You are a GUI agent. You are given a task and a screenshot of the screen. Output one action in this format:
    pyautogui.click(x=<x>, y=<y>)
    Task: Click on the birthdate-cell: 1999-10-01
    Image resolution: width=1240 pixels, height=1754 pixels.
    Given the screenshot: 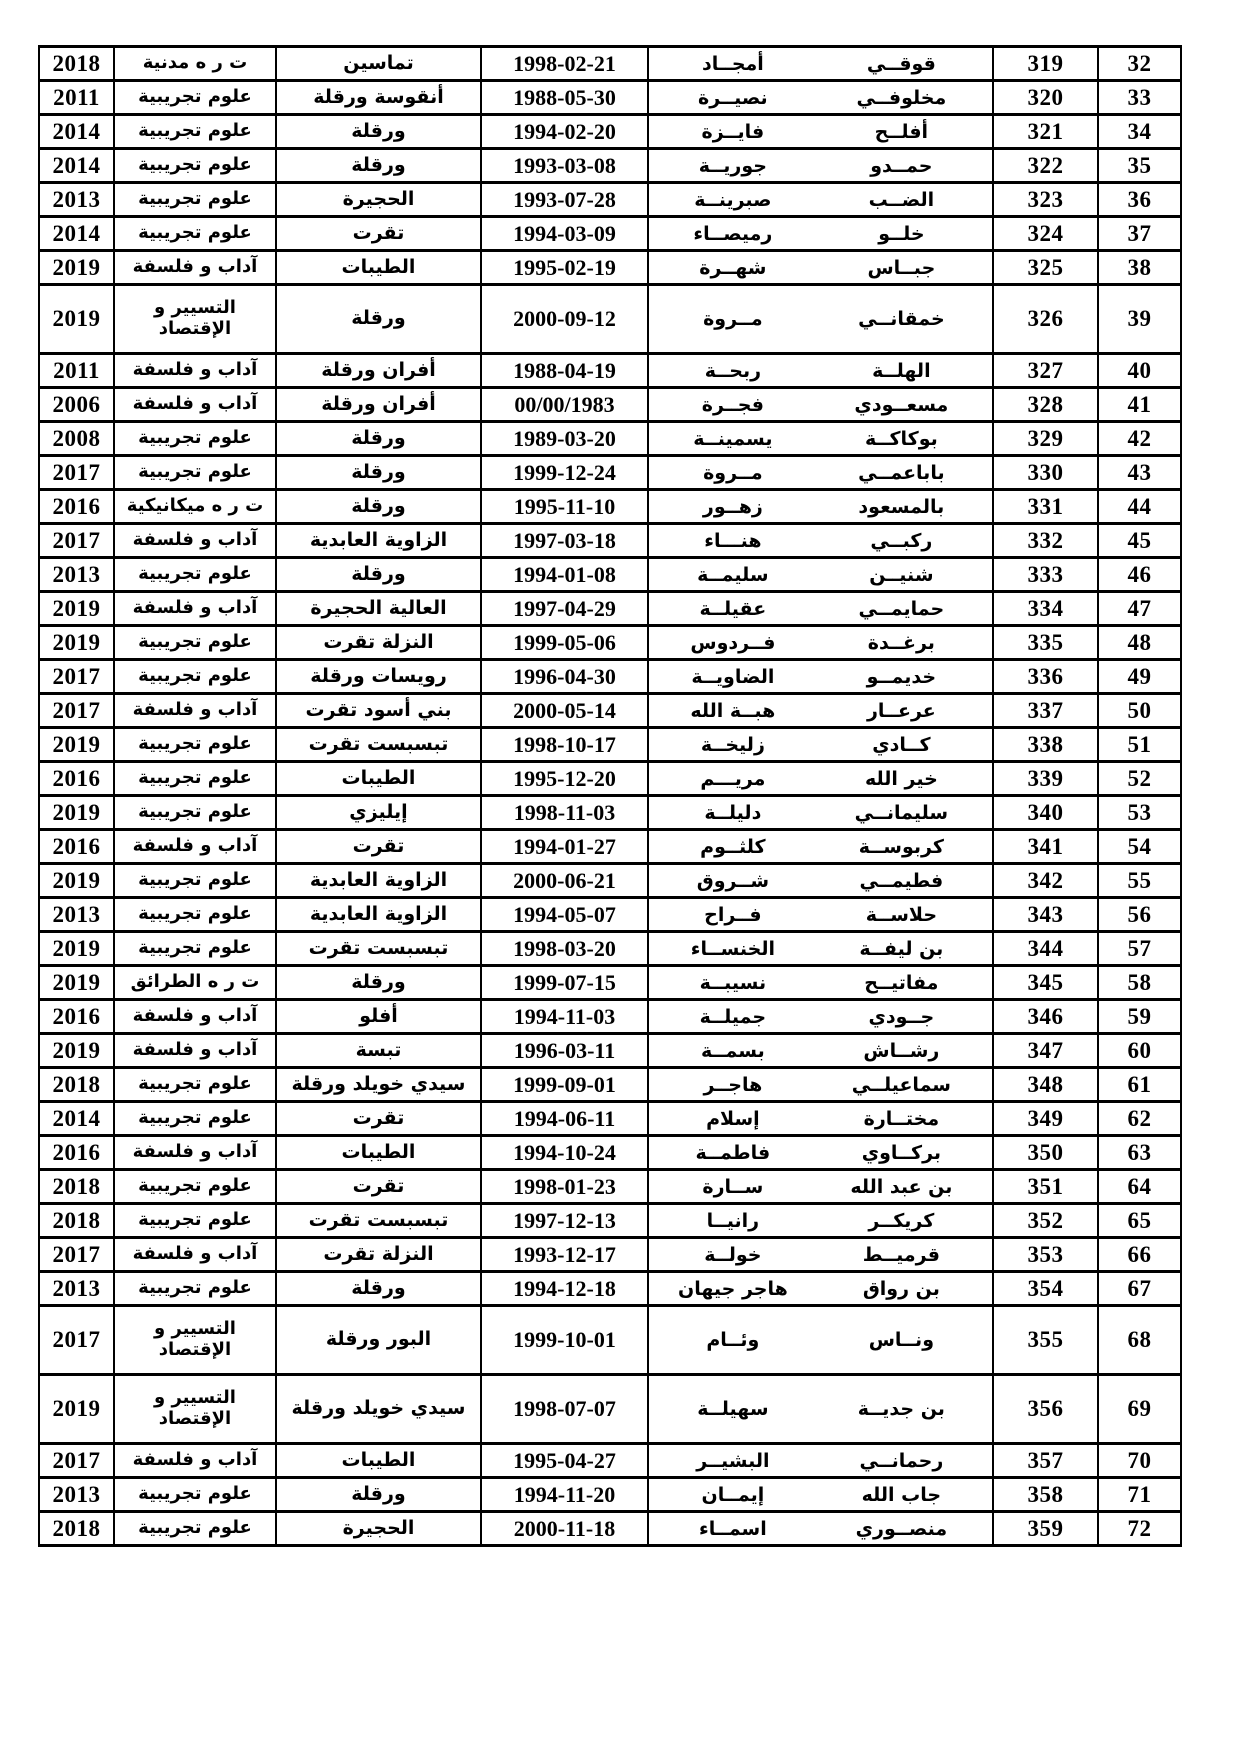 What is the action you would take?
    pyautogui.click(x=564, y=1340)
    